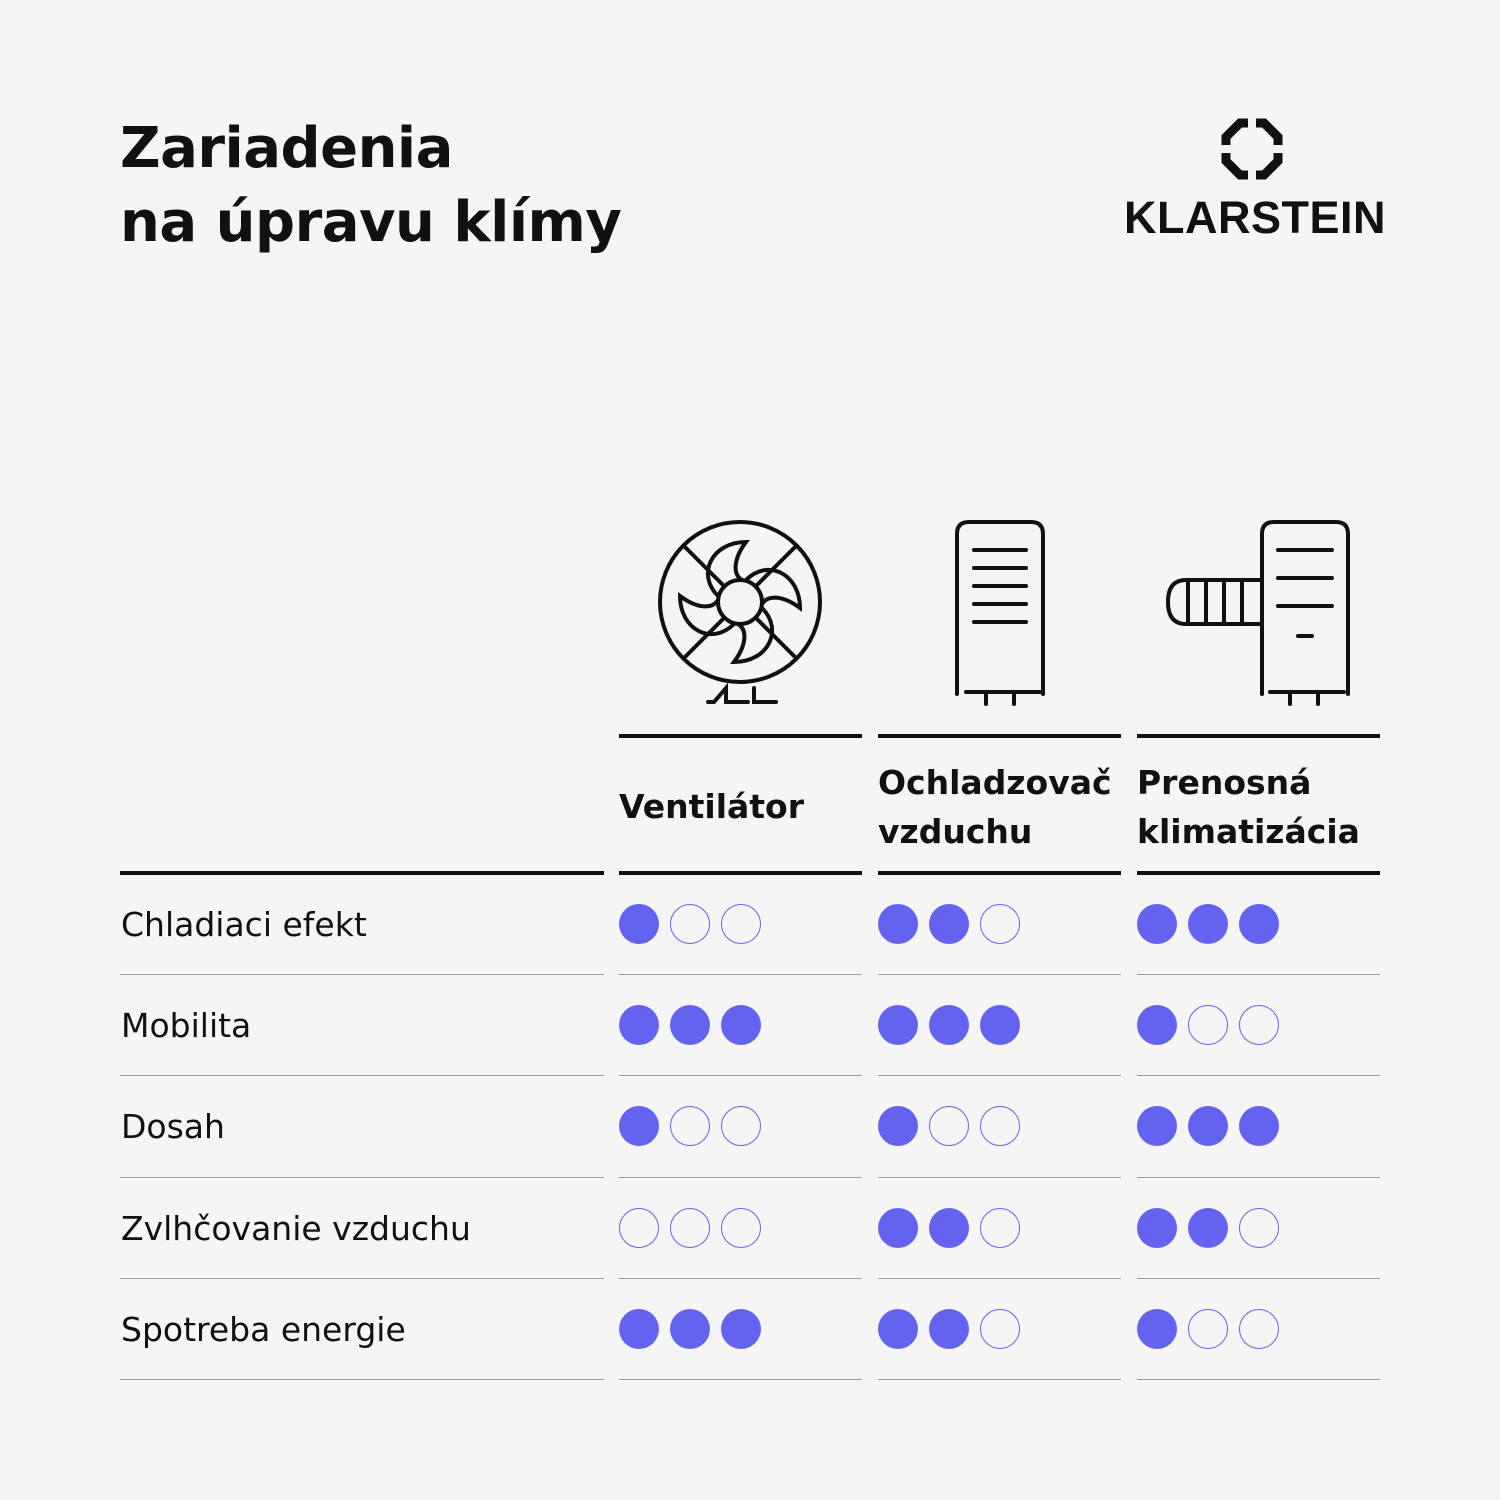 Image resolution: width=1500 pixels, height=1500 pixels. I want to click on column-header-air-cooler: Ochladzovač vzduchu, so click(995, 807).